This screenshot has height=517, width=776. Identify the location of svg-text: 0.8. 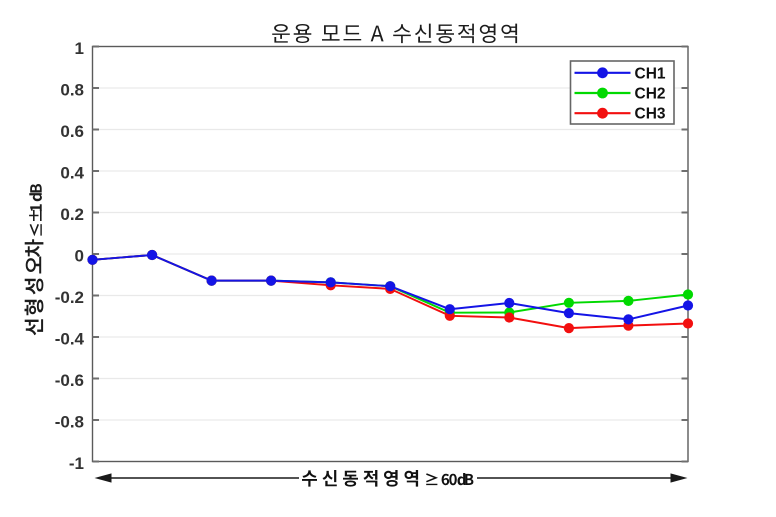
(72, 90).